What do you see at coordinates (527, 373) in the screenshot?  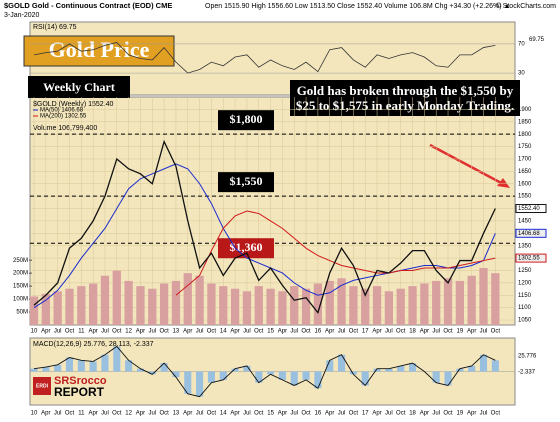 I see `macd-end-label: -2.337` at bounding box center [527, 373].